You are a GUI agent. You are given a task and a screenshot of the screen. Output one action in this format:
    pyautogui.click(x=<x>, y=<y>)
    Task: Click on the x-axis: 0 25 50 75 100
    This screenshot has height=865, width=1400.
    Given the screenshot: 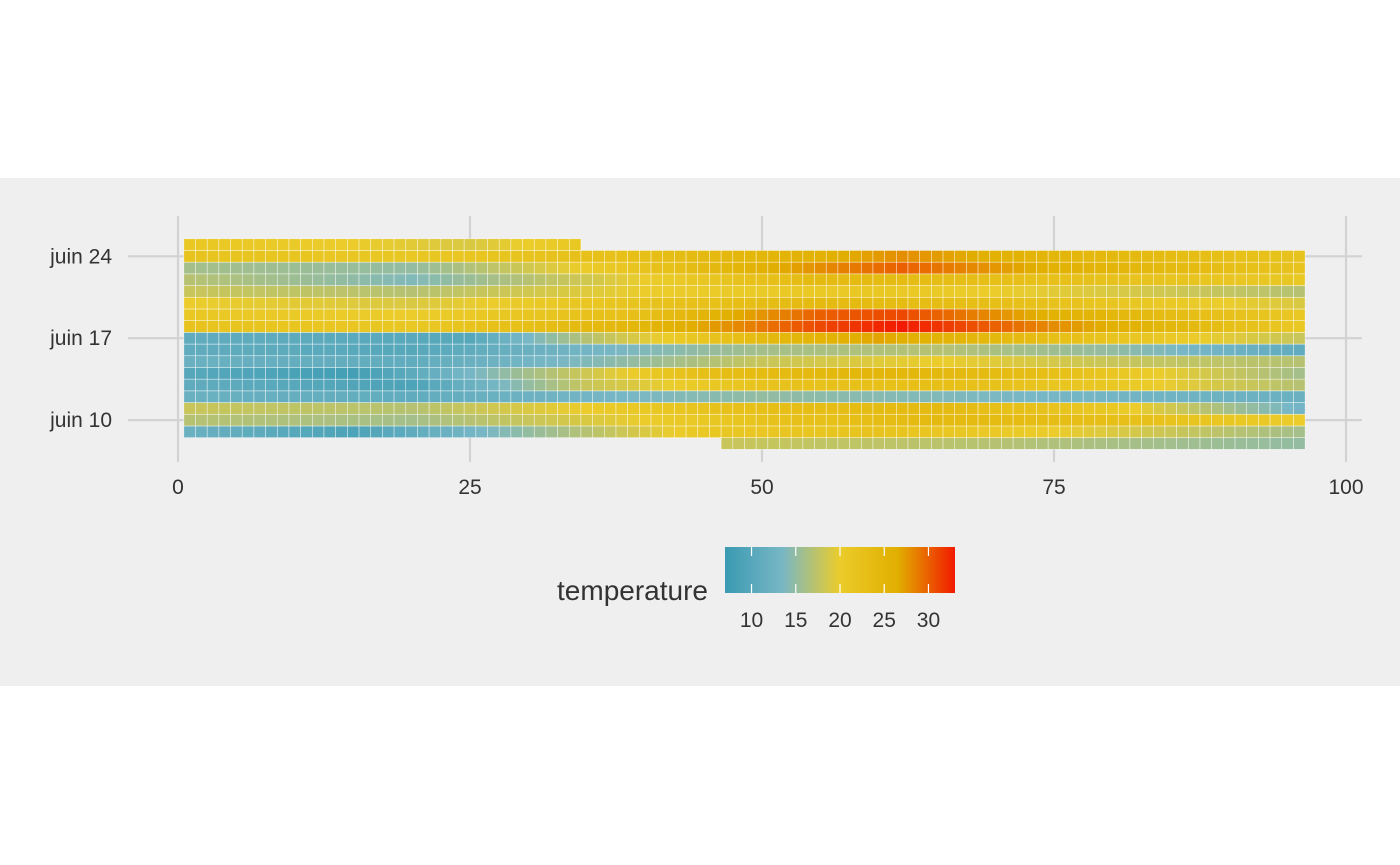 What is the action you would take?
    pyautogui.click(x=767, y=487)
    